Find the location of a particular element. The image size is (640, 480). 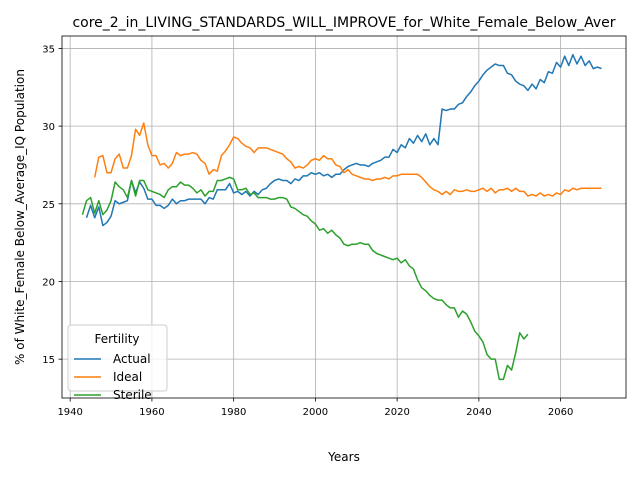

x-axis-ticks: 1940 1960 1980 2000 2020 2040 2060 is located at coordinates (315, 408).